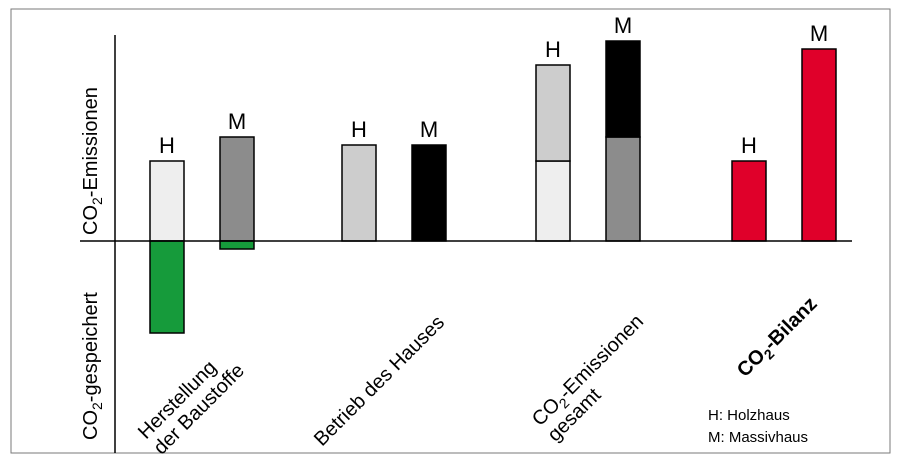 The width and height of the screenshot is (901, 463). Describe the element at coordinates (749, 415) in the screenshot. I see `legend-item-h: H: Holzhaus` at that location.